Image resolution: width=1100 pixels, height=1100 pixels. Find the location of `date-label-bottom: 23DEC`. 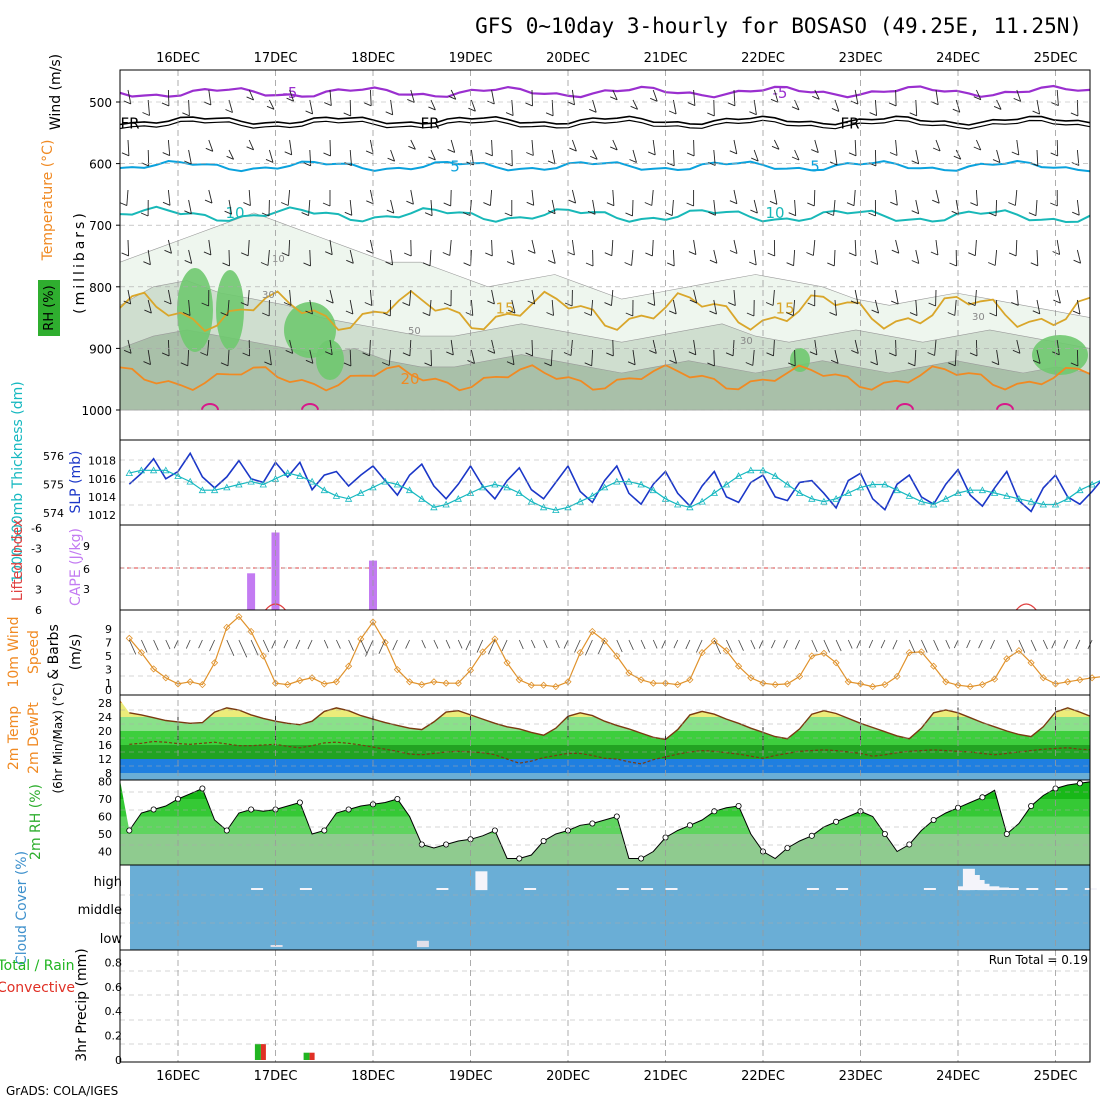

date-label-bottom: 23DEC is located at coordinates (861, 1076).